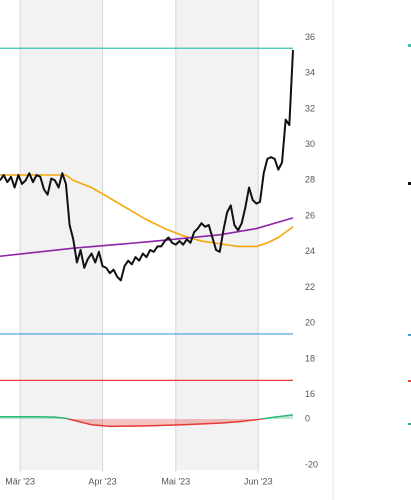 Image resolution: width=411 pixels, height=500 pixels. I want to click on y-tick-label: 20, so click(310, 323).